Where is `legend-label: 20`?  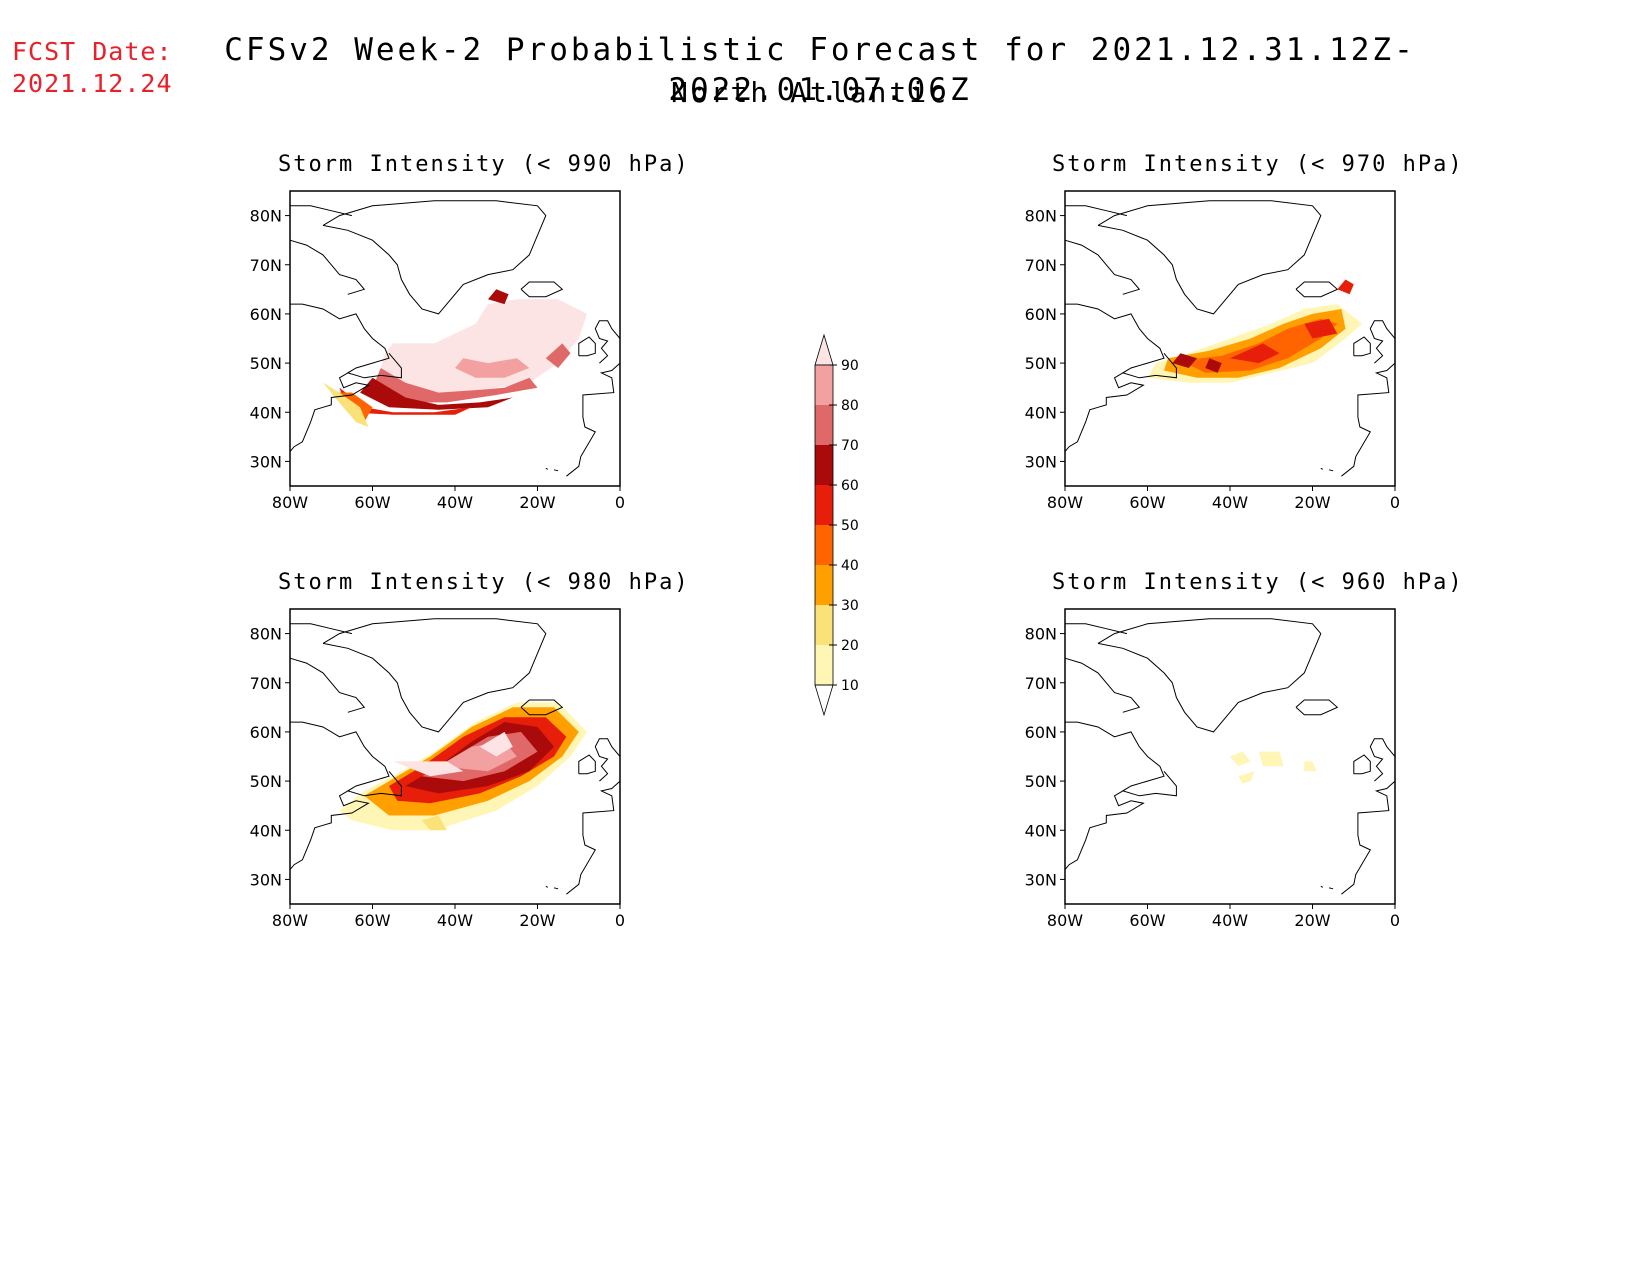 legend-label: 20 is located at coordinates (850, 646).